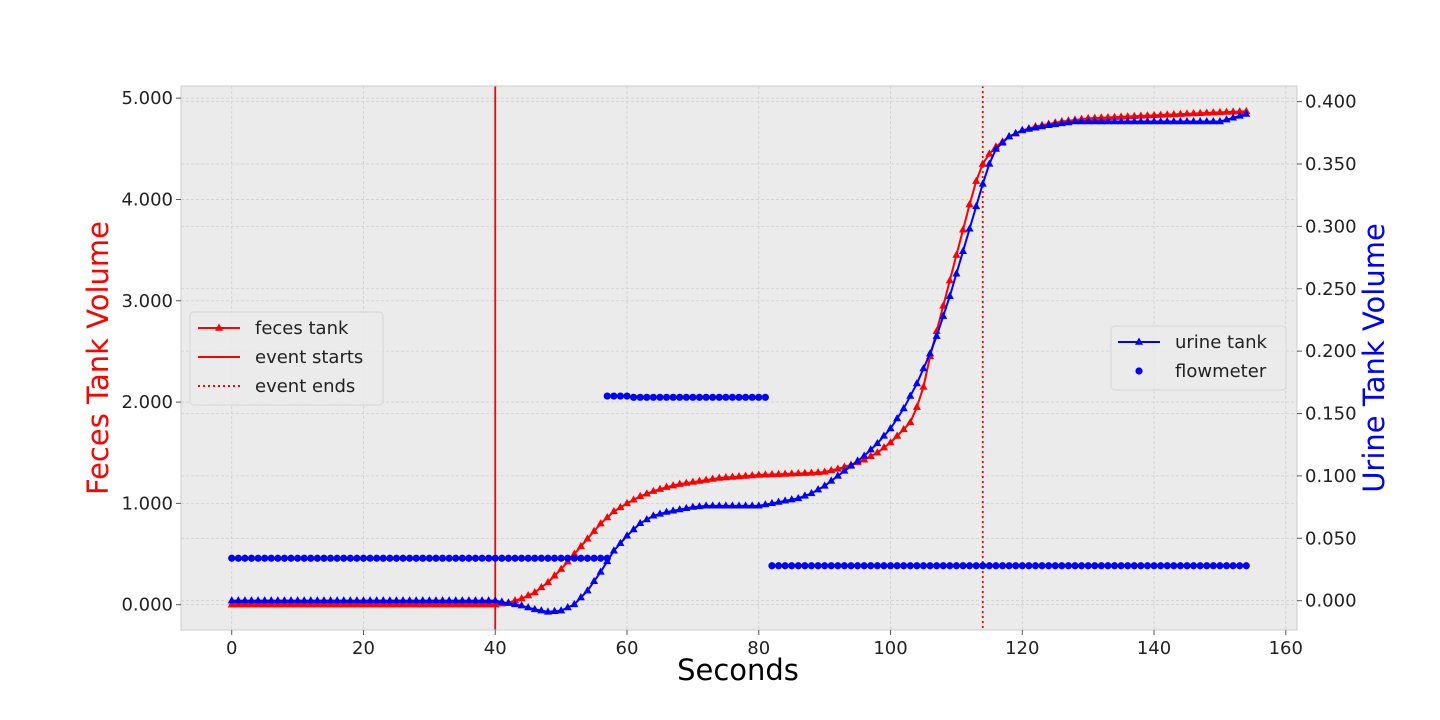 The width and height of the screenshot is (1440, 720). I want to click on right-y-tick-label: 0.250, so click(1331, 289).